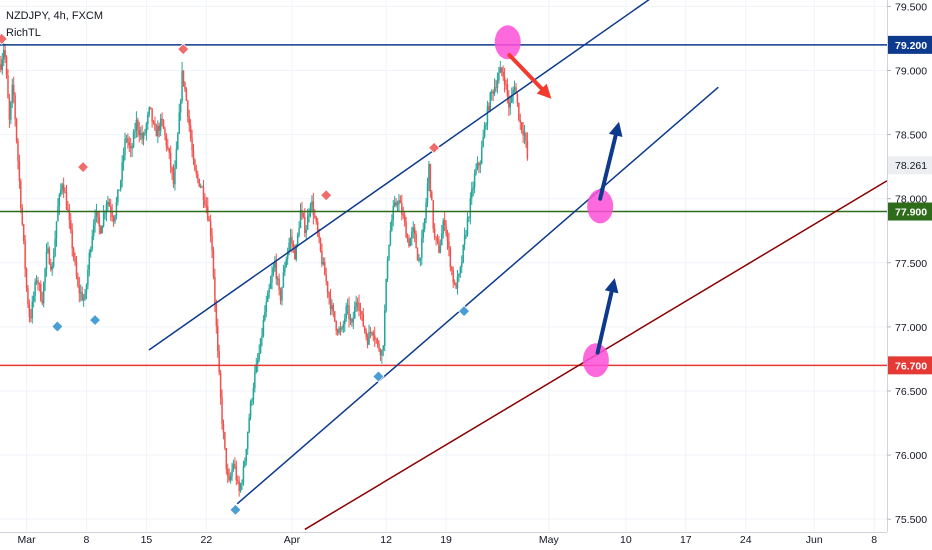  What do you see at coordinates (910, 165) in the screenshot?
I see `current-price-badge` at bounding box center [910, 165].